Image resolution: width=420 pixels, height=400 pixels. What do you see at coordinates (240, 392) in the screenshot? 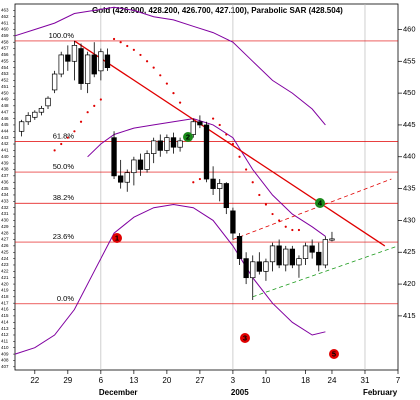
I see `month-label: 2005` at bounding box center [240, 392].